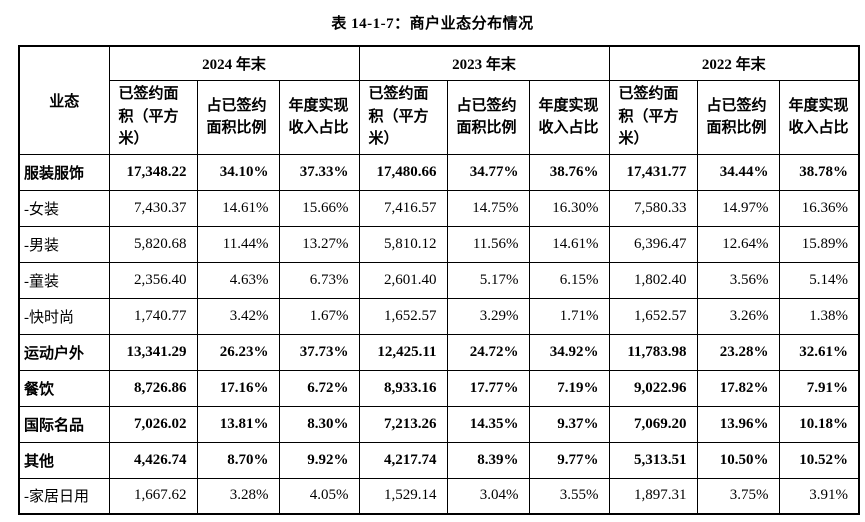  I want to click on value-cell: 9.77%, so click(569, 460).